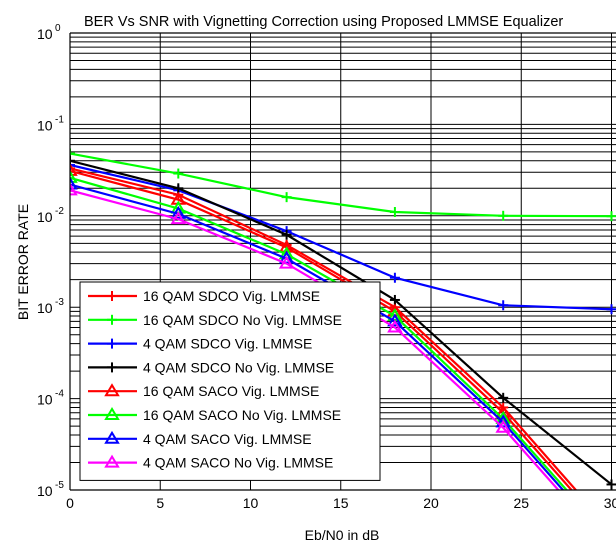  Describe the element at coordinates (227, 439) in the screenshot. I see `legend-label: 4 QAM SACO Vig. LMMSE` at that location.